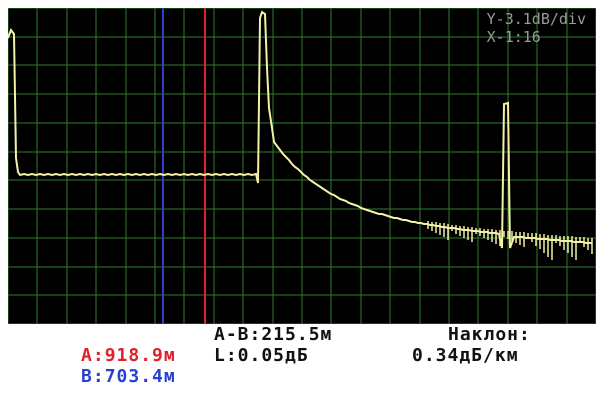 This screenshot has height=408, width=601. Describe the element at coordinates (513, 37) in the screenshot. I see `x-scale-label: X-1:16` at that location.